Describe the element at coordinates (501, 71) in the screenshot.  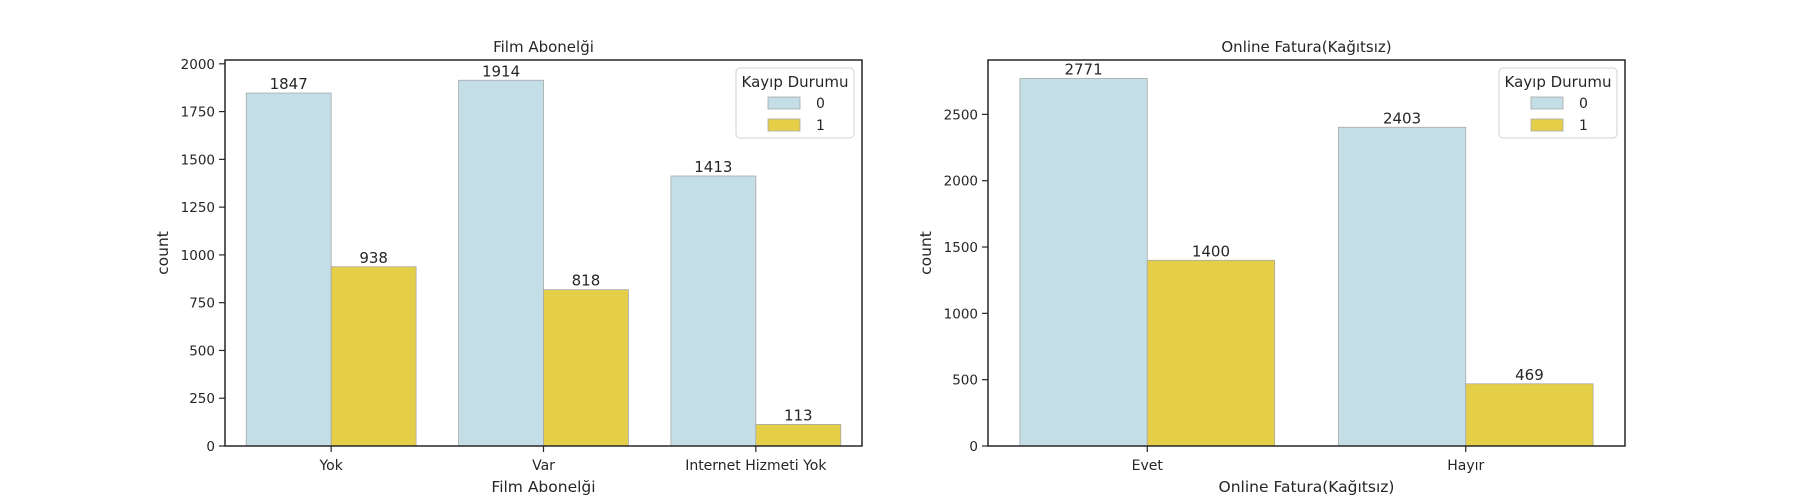
I see `data-label: 1914` at that location.